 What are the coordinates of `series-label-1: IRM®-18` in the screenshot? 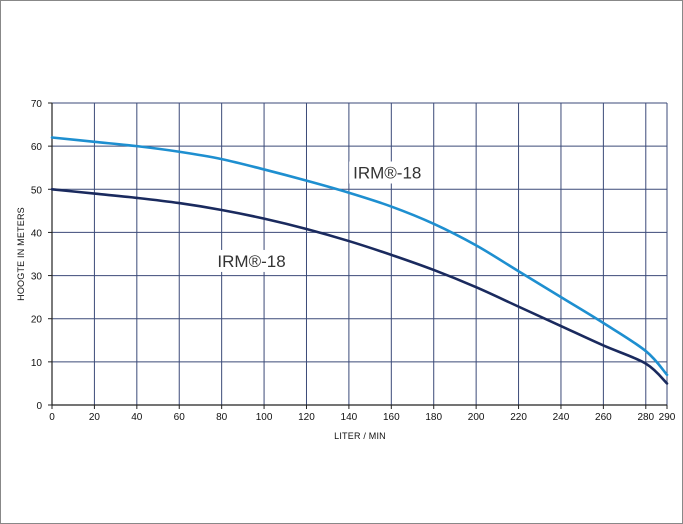 It's located at (251, 261).